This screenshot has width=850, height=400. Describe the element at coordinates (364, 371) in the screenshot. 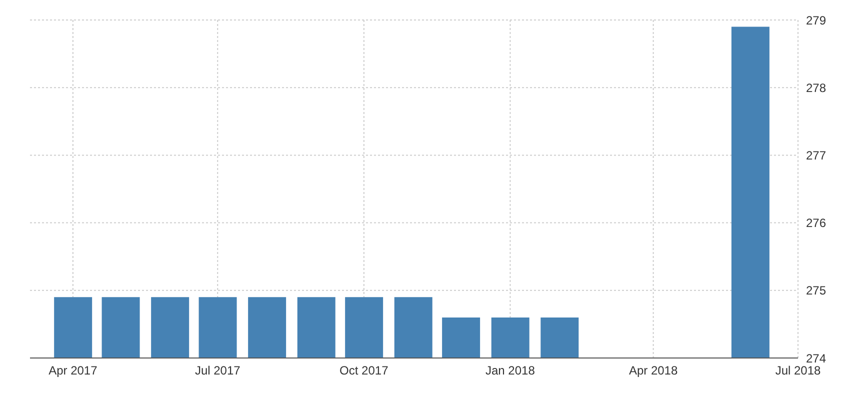

I see `x-tick-label: Oct 2017` at that location.